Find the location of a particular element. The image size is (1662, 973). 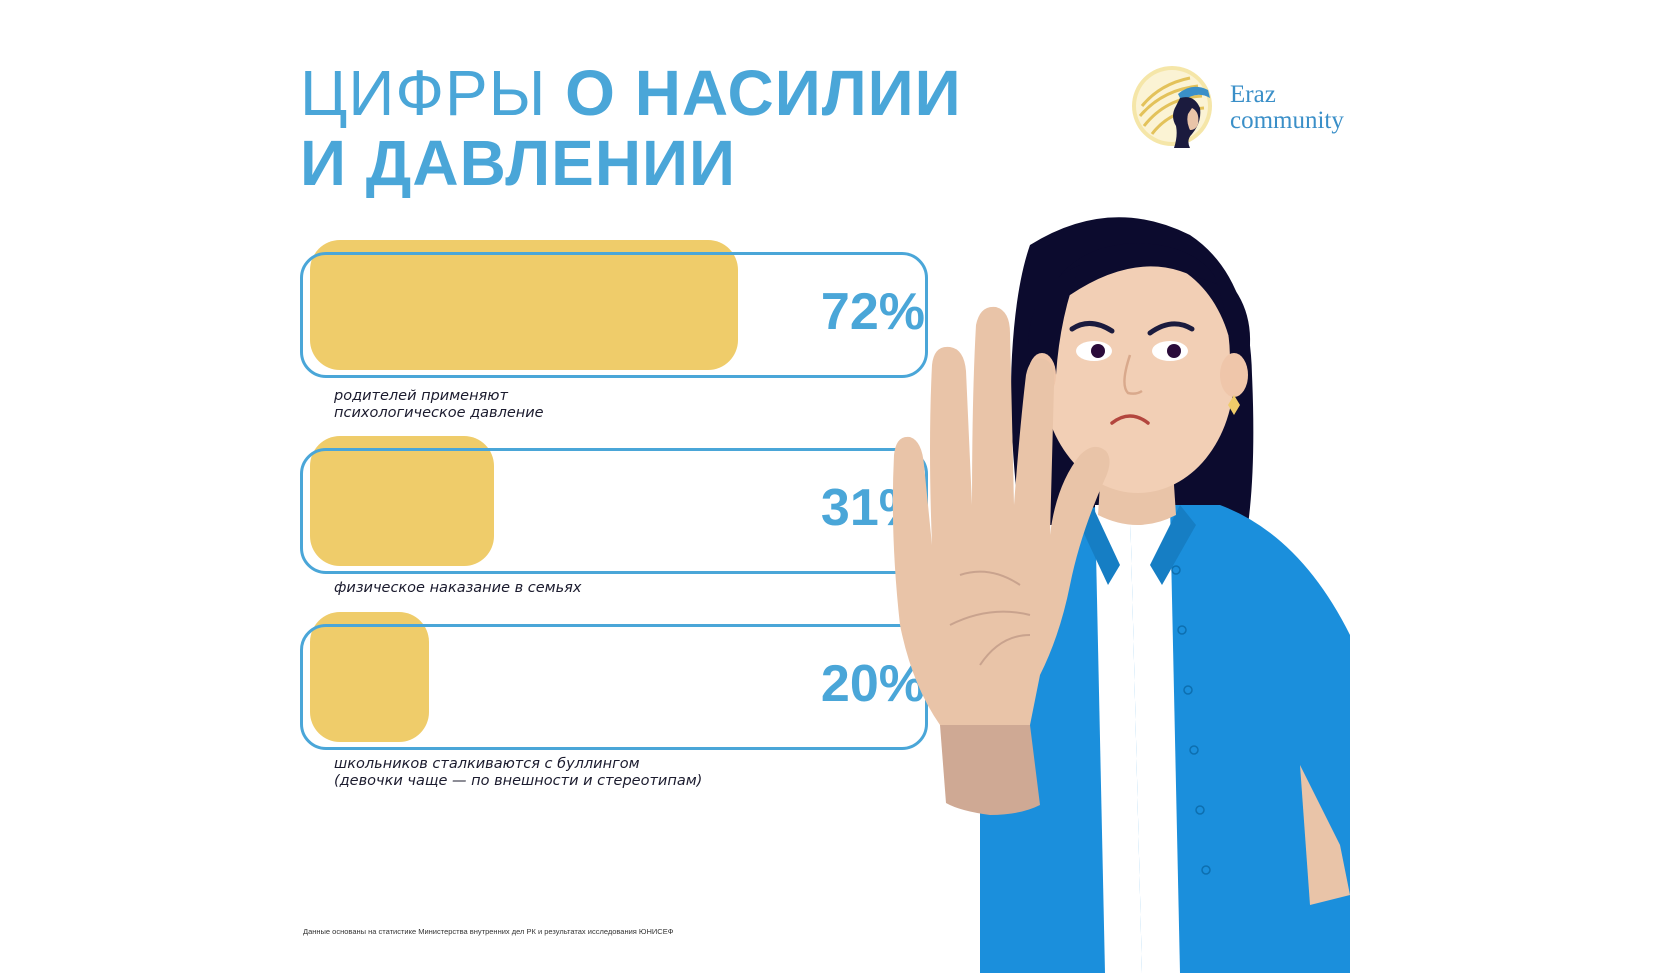

title-word-light: ЦИФРЫ is located at coordinates (423, 93).